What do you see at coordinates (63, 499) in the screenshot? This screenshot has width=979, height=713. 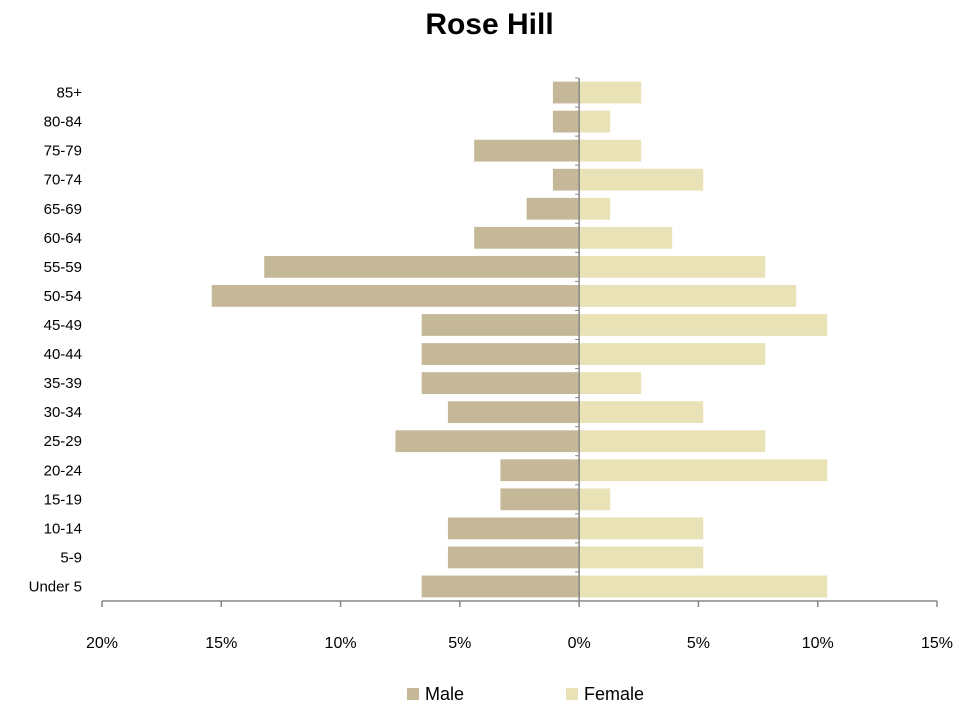 I see `category-label: 15-19` at bounding box center [63, 499].